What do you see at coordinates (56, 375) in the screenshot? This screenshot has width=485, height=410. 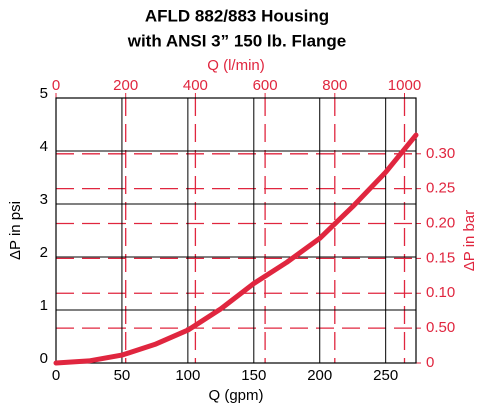 I see `x-tick-label: 0` at bounding box center [56, 375].